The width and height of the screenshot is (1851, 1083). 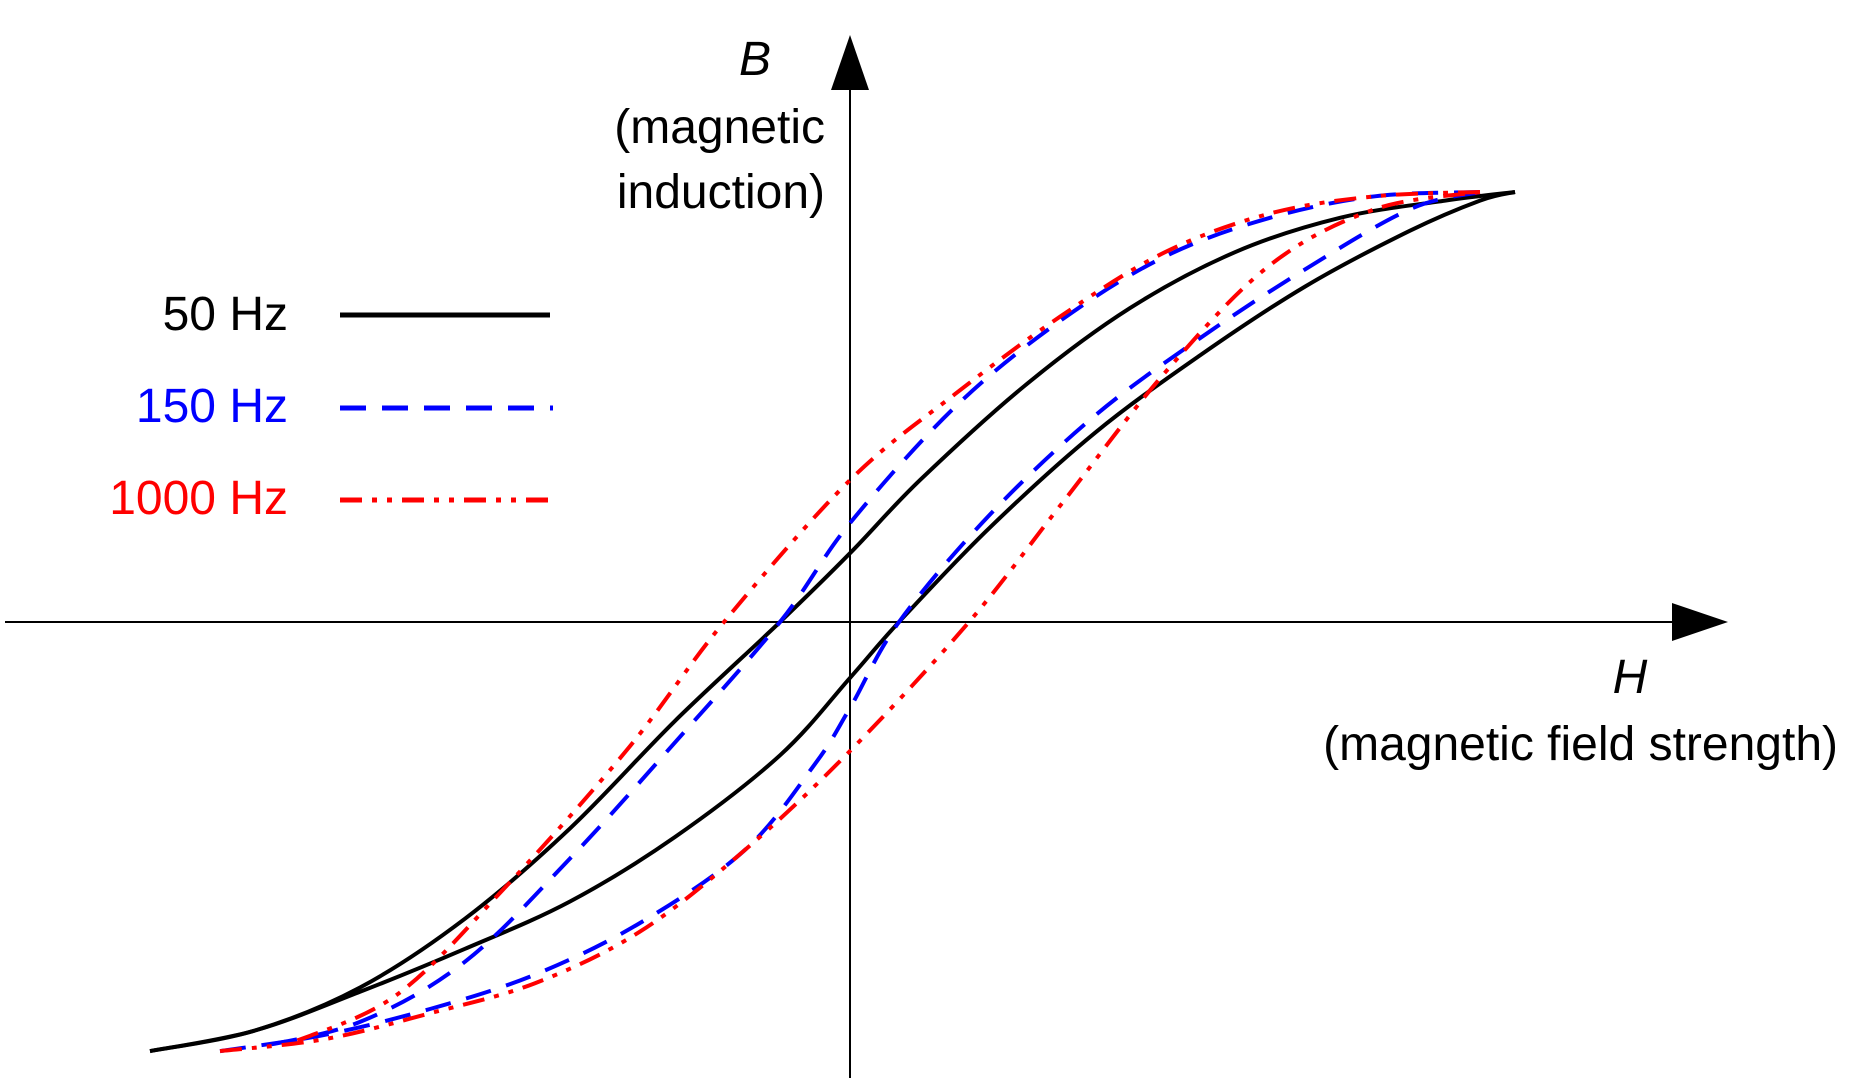 What do you see at coordinates (331, 406) in the screenshot?
I see `legend: 50 Hz 150 Hz 1000 Hz` at bounding box center [331, 406].